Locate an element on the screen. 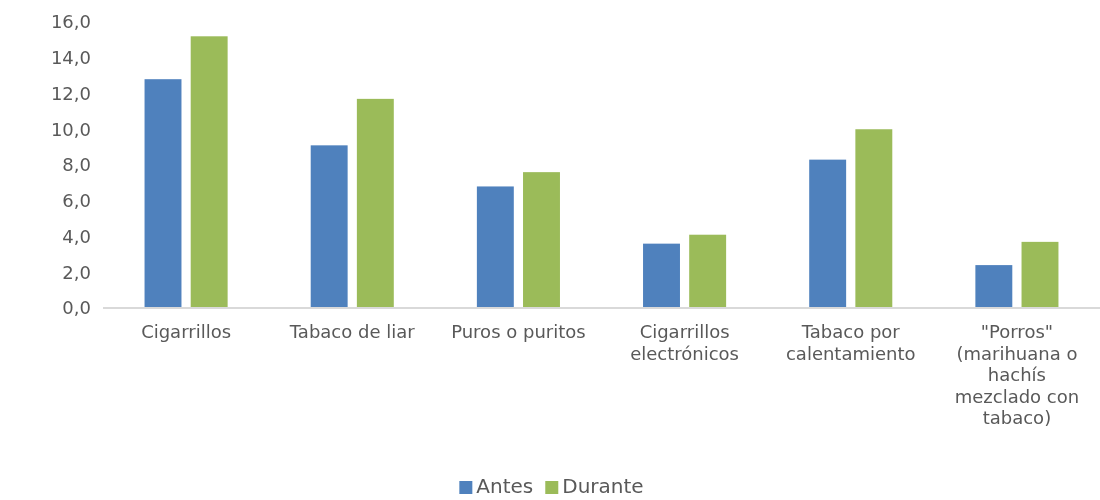  y-tick-label: 10,0 is located at coordinates (70, 129).